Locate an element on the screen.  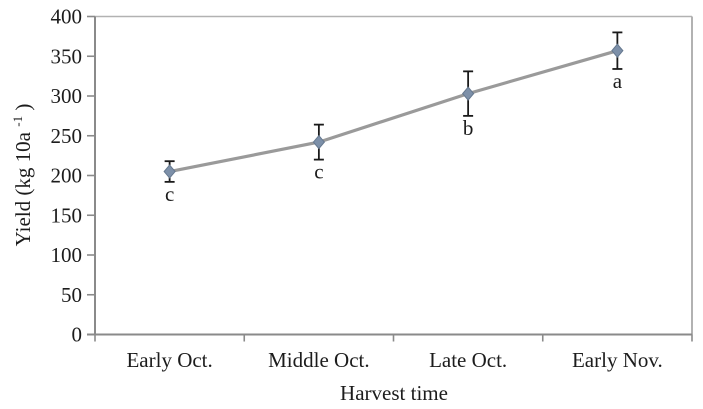
y-axis-title-close: ) is located at coordinates (23, 107).